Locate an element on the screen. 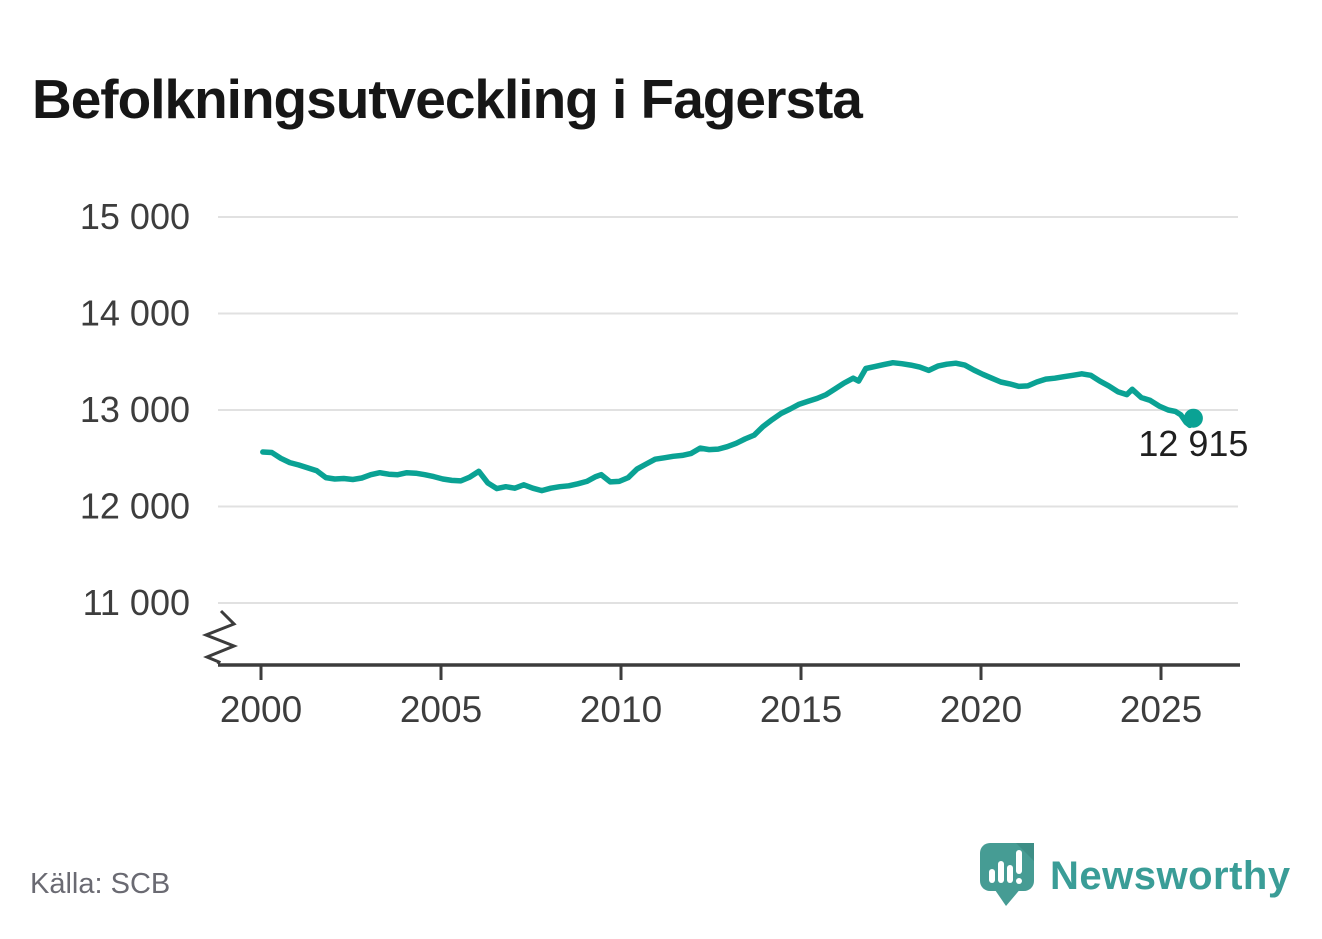 Image resolution: width=1322 pixels, height=939 pixels. y-axis-tick-label: 12 000 is located at coordinates (135, 506).